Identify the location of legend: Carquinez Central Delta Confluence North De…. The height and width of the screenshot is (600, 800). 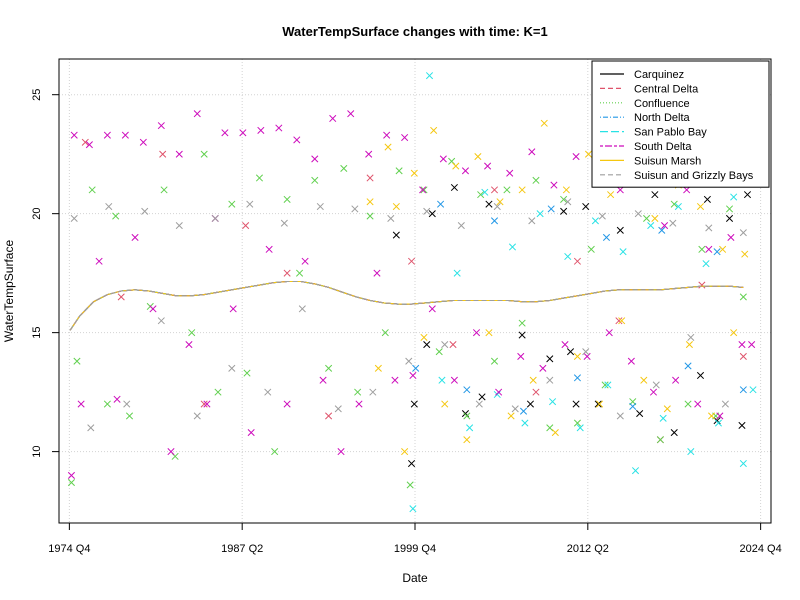
(680, 124).